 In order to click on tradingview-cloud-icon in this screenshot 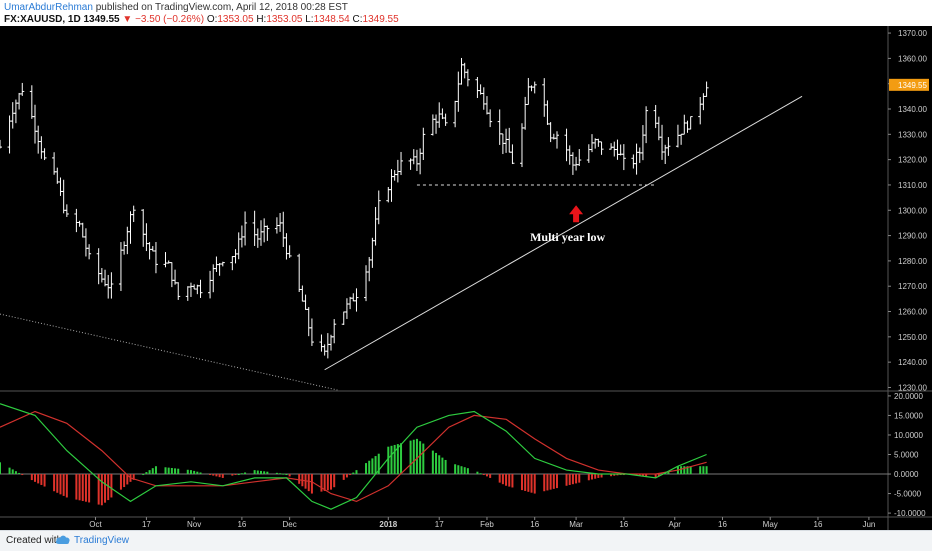, I will do `click(63, 540)`.